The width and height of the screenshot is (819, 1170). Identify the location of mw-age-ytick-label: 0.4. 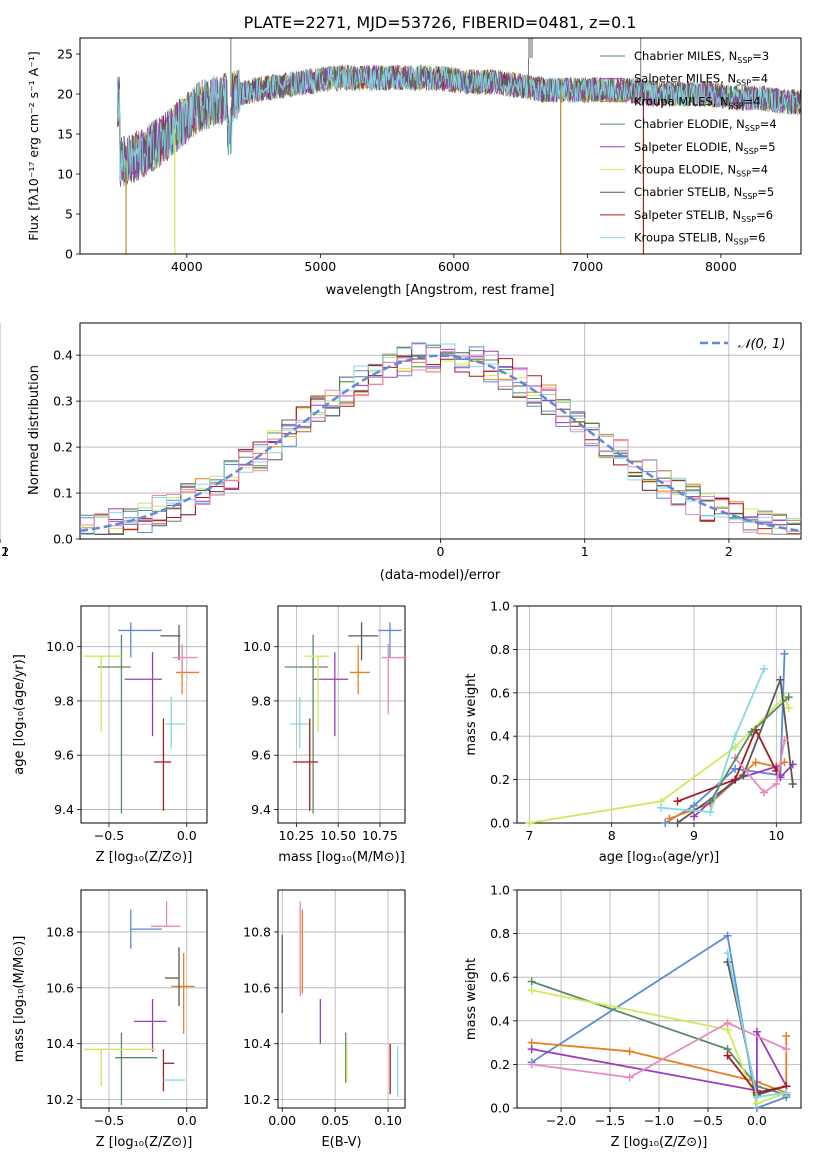
(500, 736).